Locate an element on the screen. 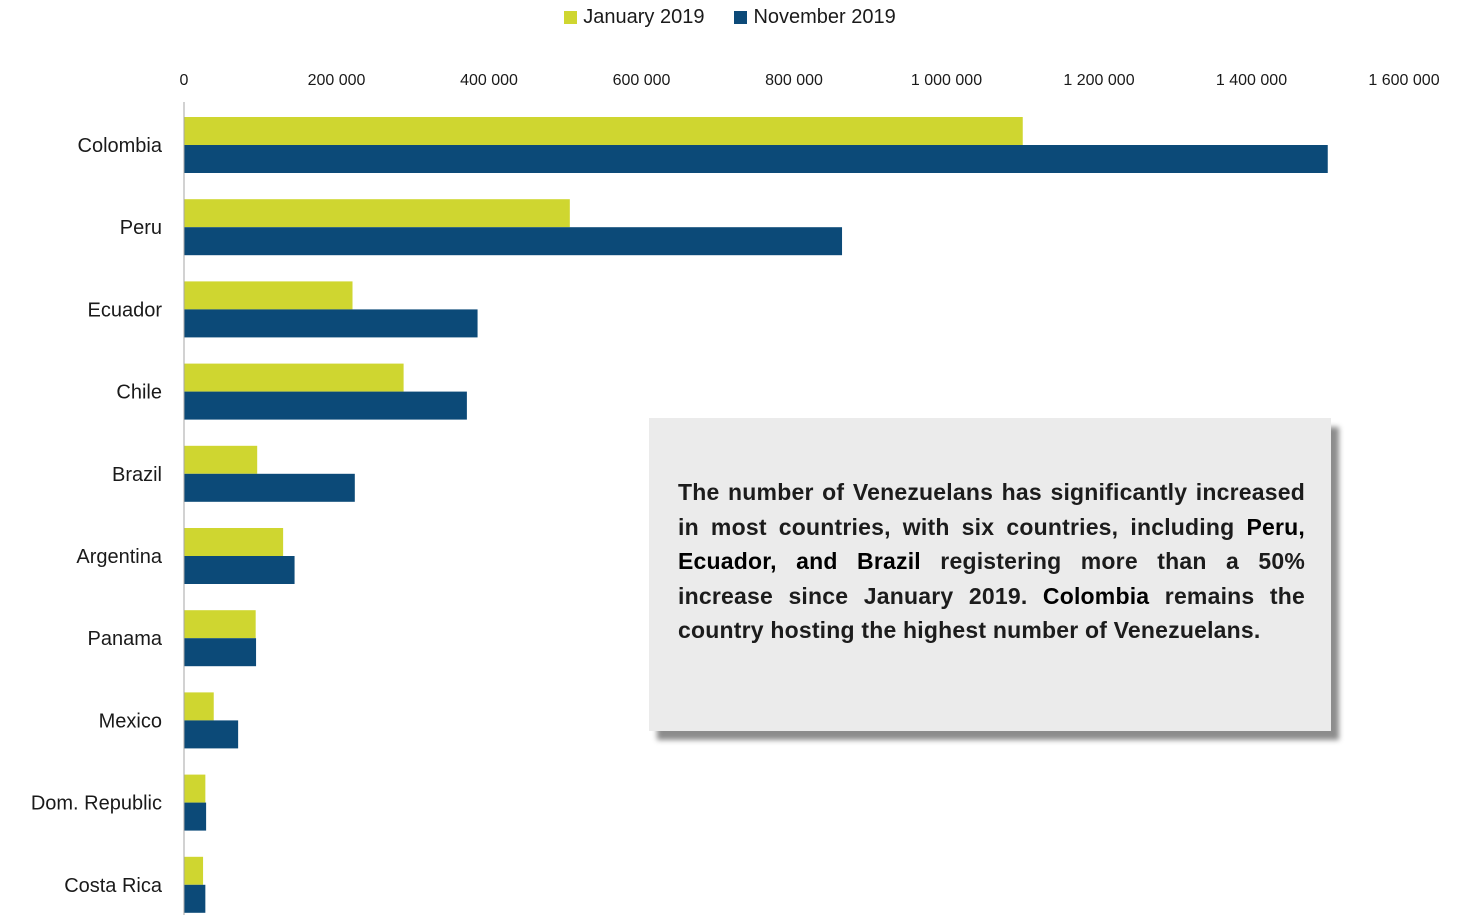  category-label-peru: Peru is located at coordinates (141, 228).